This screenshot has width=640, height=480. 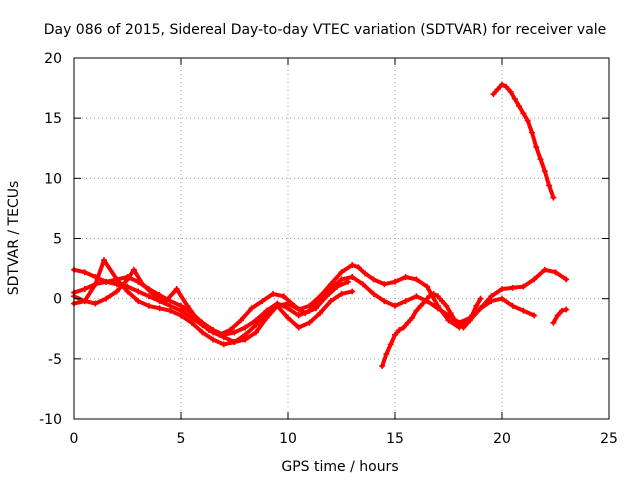 I want to click on y-tick-label: 10, so click(x=53, y=179).